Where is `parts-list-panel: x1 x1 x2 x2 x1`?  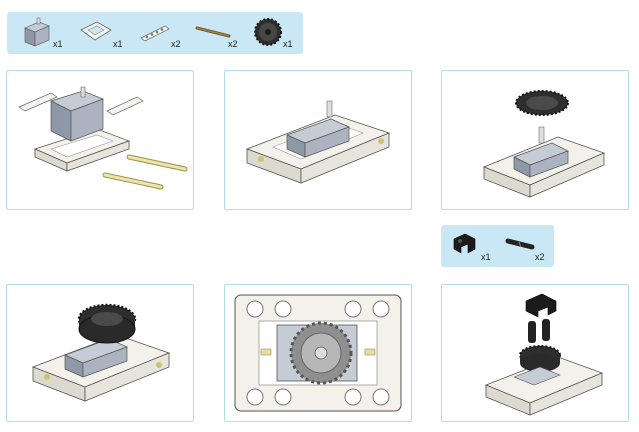 parts-list-panel: x1 x1 x2 x2 x1 is located at coordinates (155, 33).